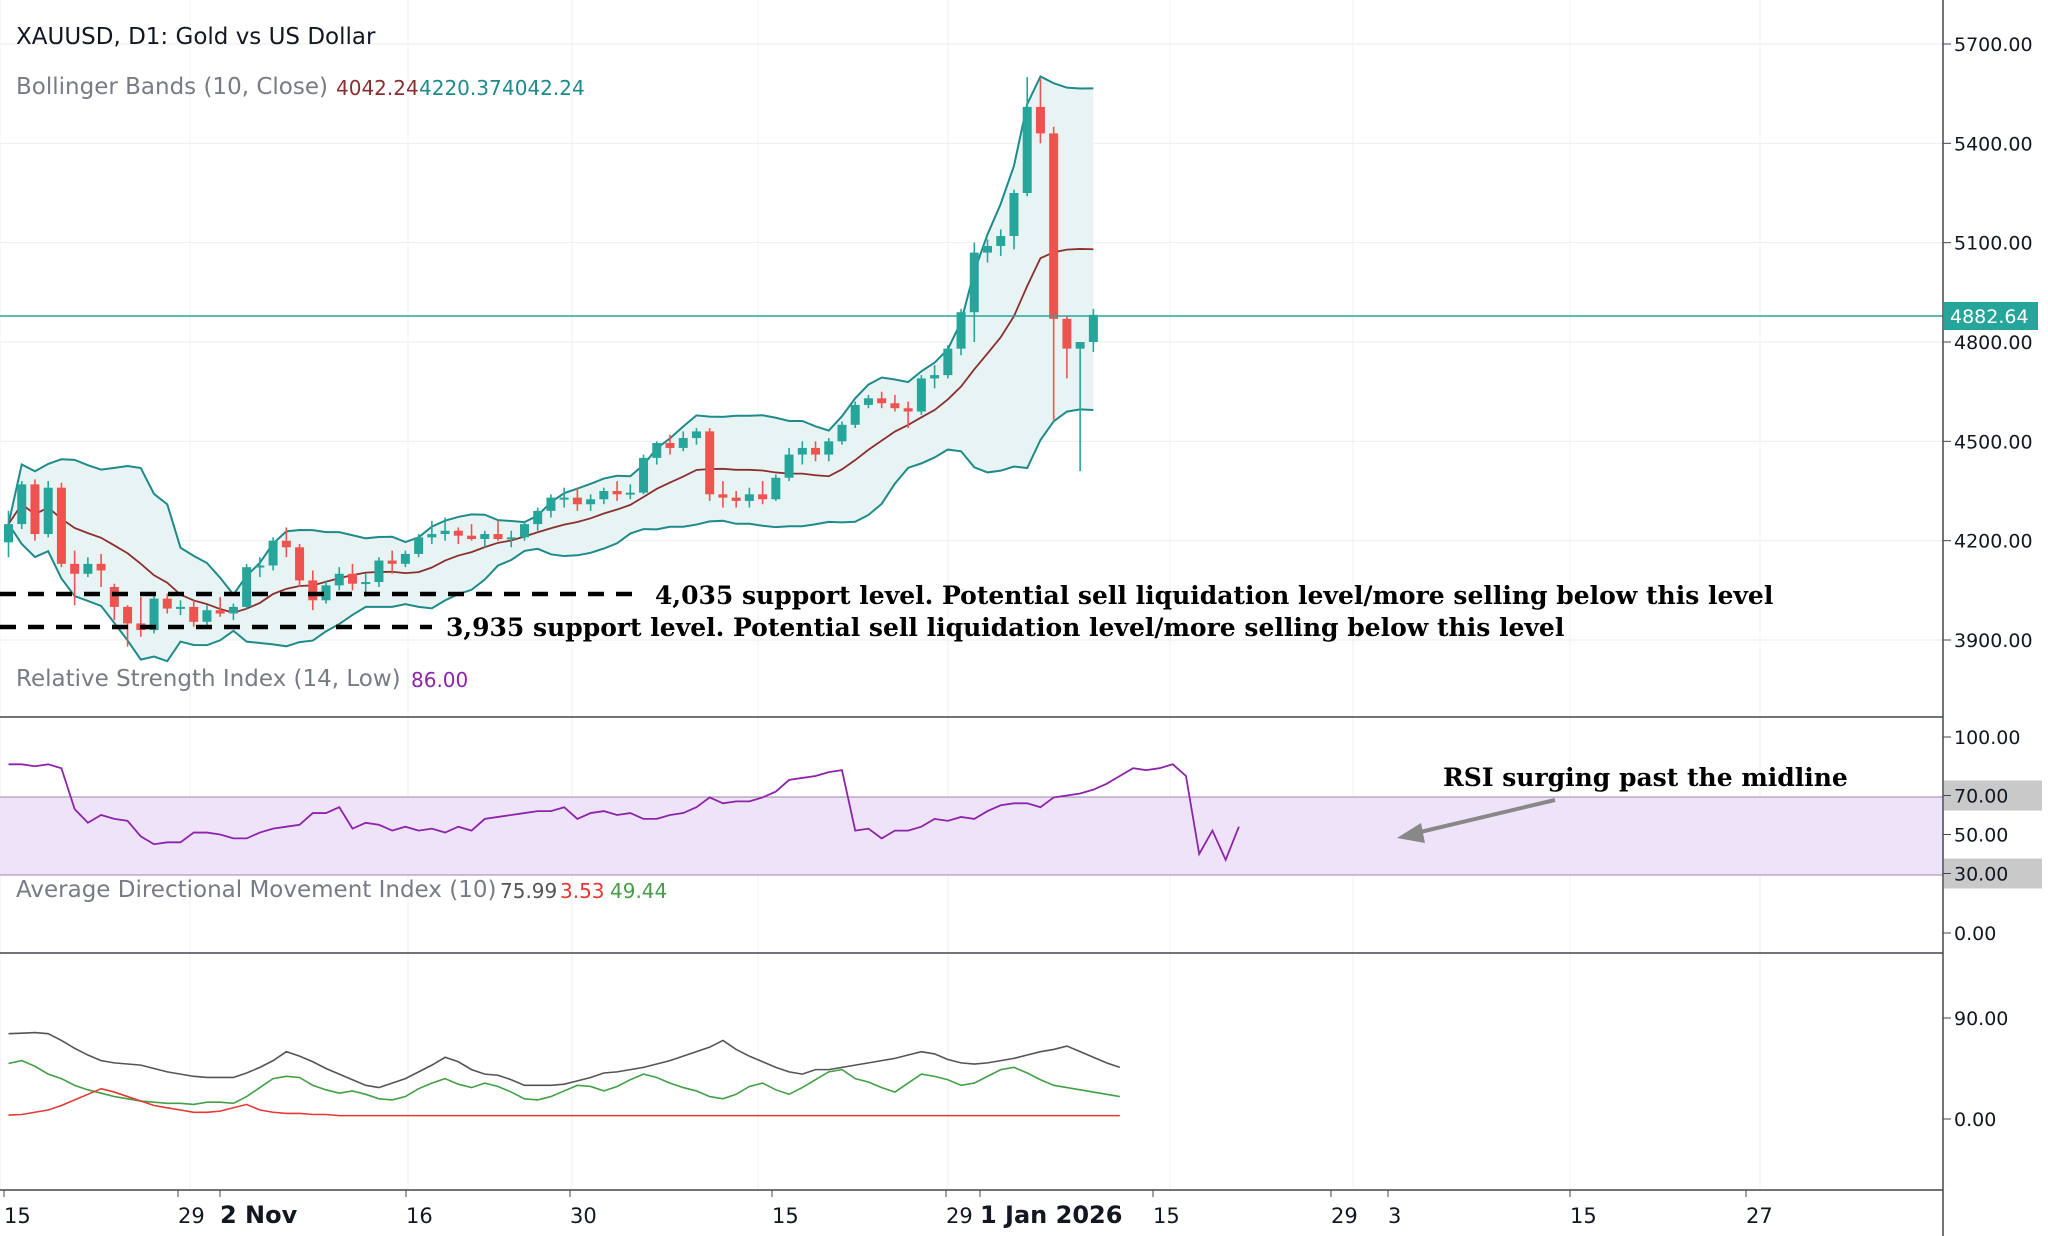  What do you see at coordinates (1981, 875) in the screenshot?
I see `rsi-tick-label: 30.00` at bounding box center [1981, 875].